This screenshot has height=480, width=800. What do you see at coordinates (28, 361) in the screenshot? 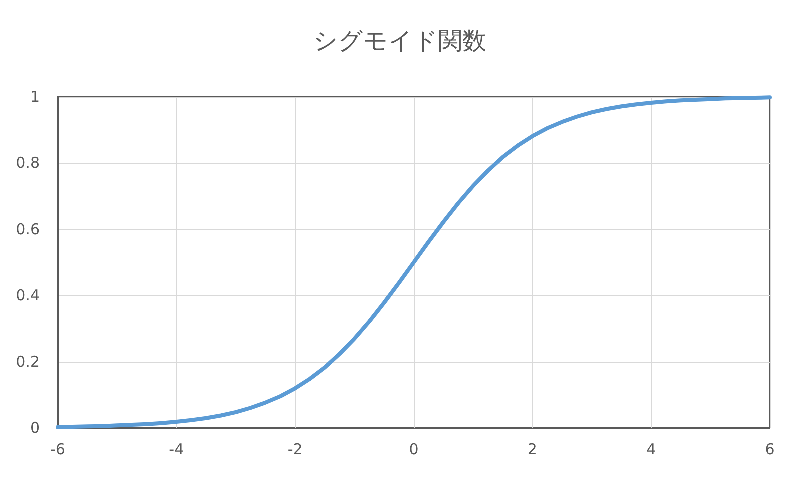
I see `y-tick-label: 0.2` at bounding box center [28, 361].